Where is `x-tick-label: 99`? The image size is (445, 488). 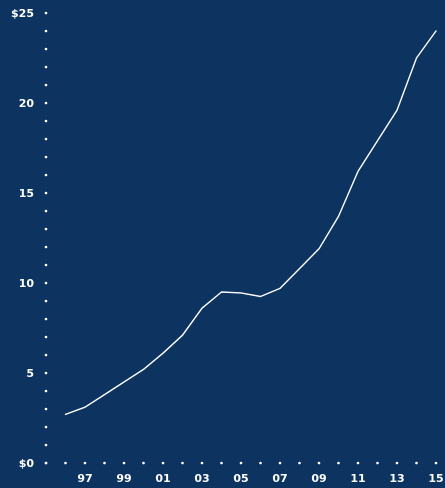
x-tick-label: 99 is located at coordinates (123, 478).